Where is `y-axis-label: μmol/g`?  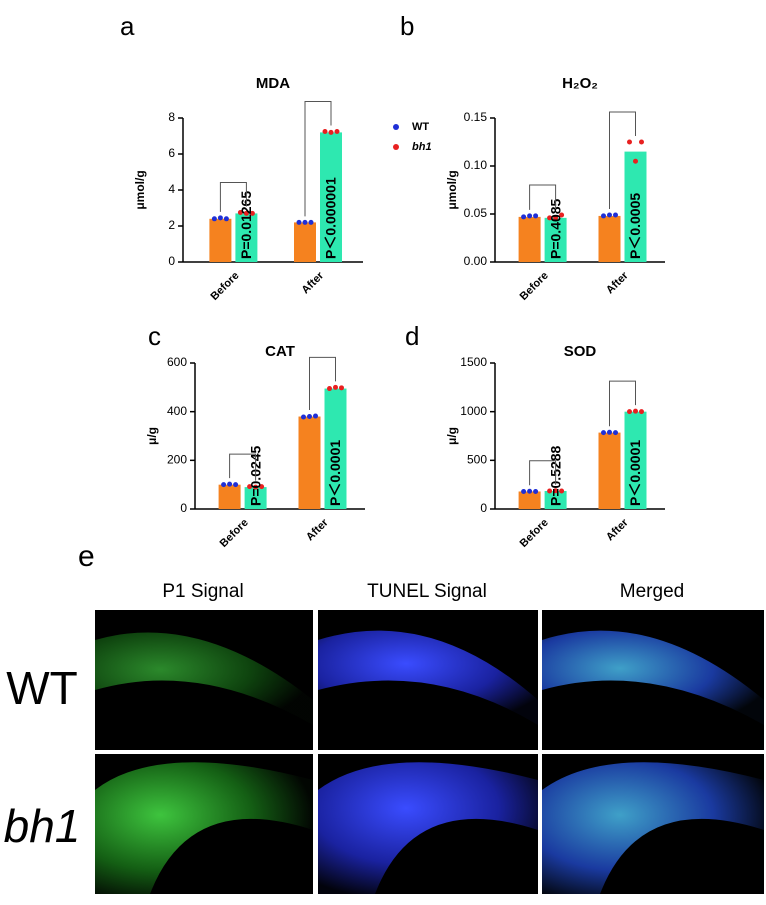
y-axis-label: μmol/g is located at coordinates (140, 189).